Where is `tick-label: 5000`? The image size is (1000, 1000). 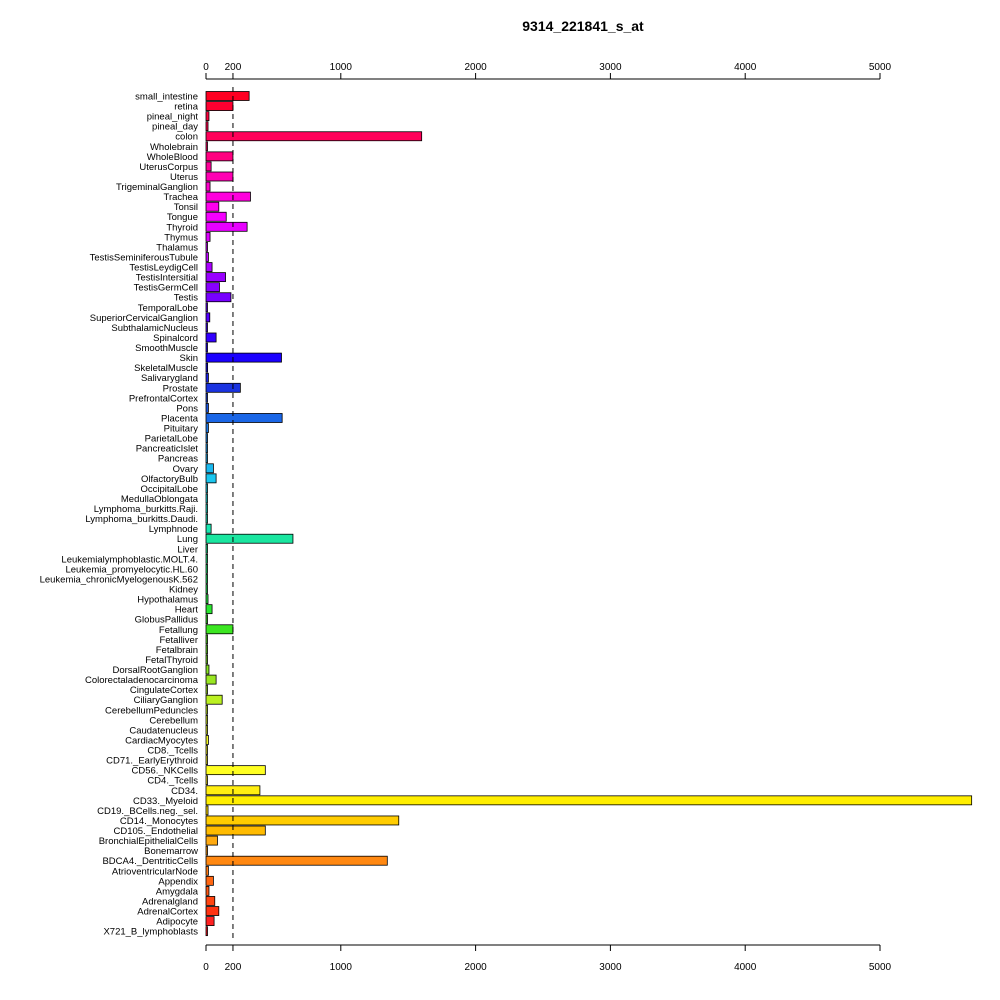
tick-label: 5000 is located at coordinates (880, 967).